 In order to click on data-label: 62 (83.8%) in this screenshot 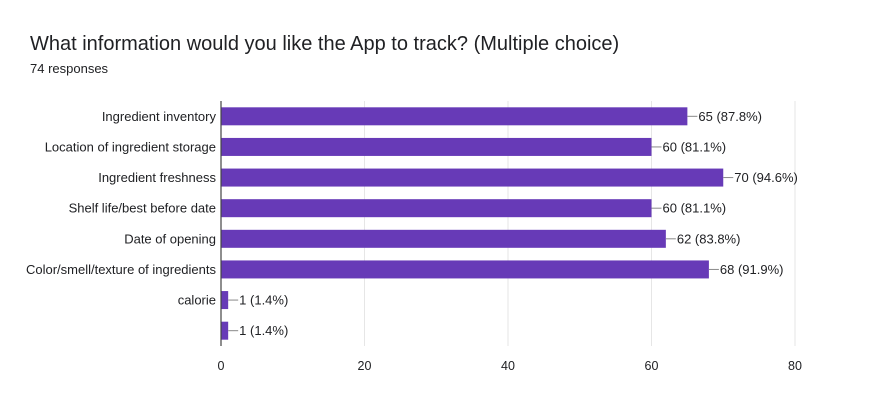, I will do `click(709, 238)`.